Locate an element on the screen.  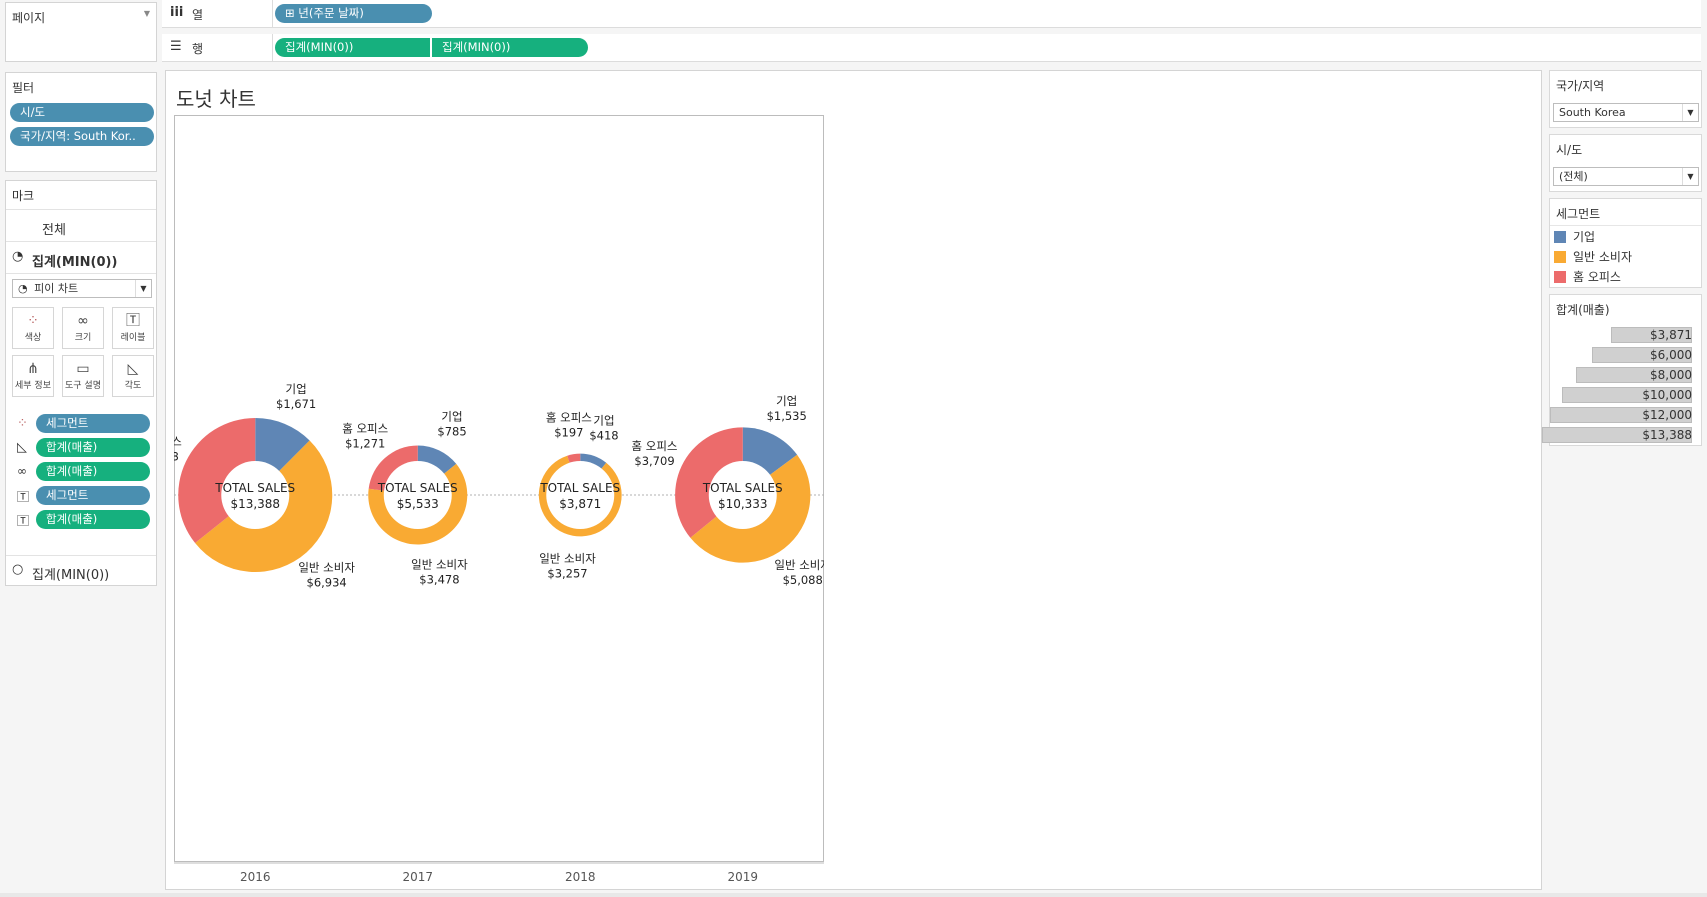
color-button: ⁘ 색상 is located at coordinates (33, 328).